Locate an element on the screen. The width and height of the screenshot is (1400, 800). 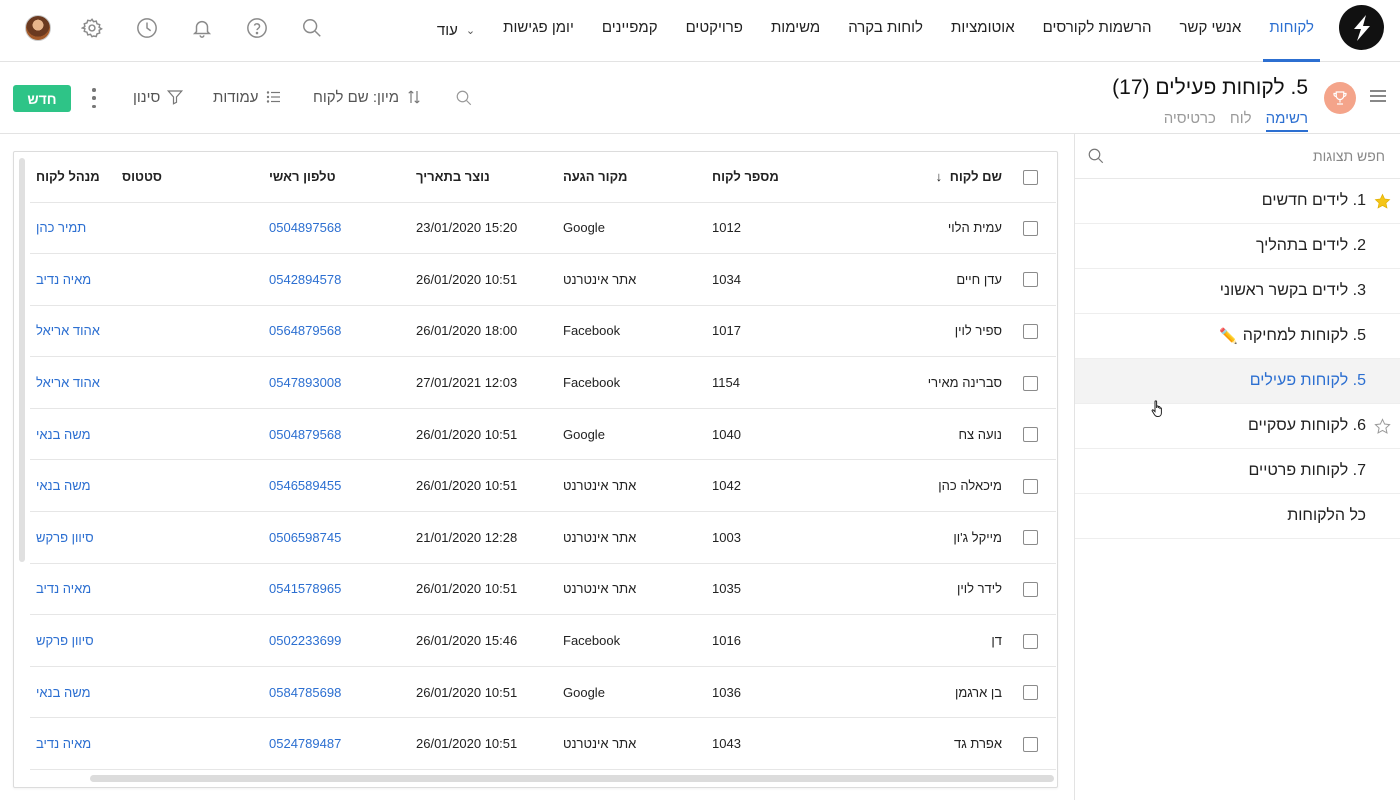
menu-icon is located at coordinates (1378, 96).